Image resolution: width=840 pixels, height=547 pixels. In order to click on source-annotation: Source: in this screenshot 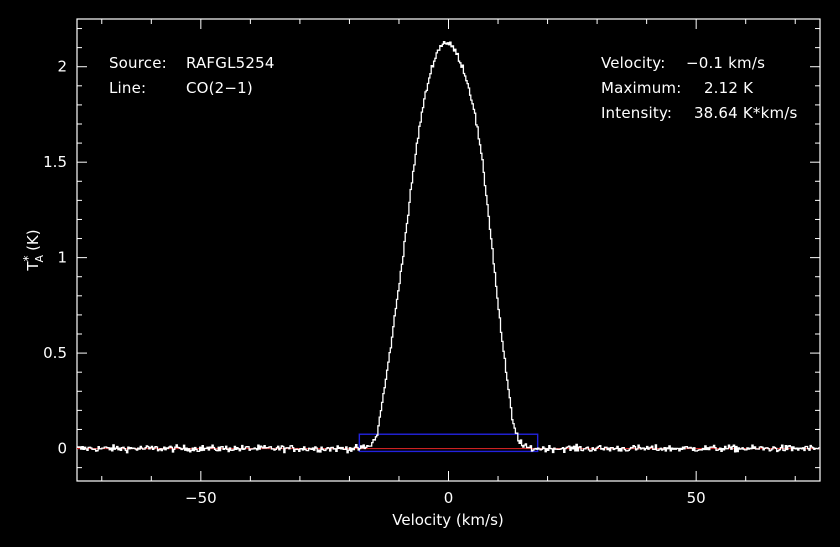, I will do `click(133, 54)`.